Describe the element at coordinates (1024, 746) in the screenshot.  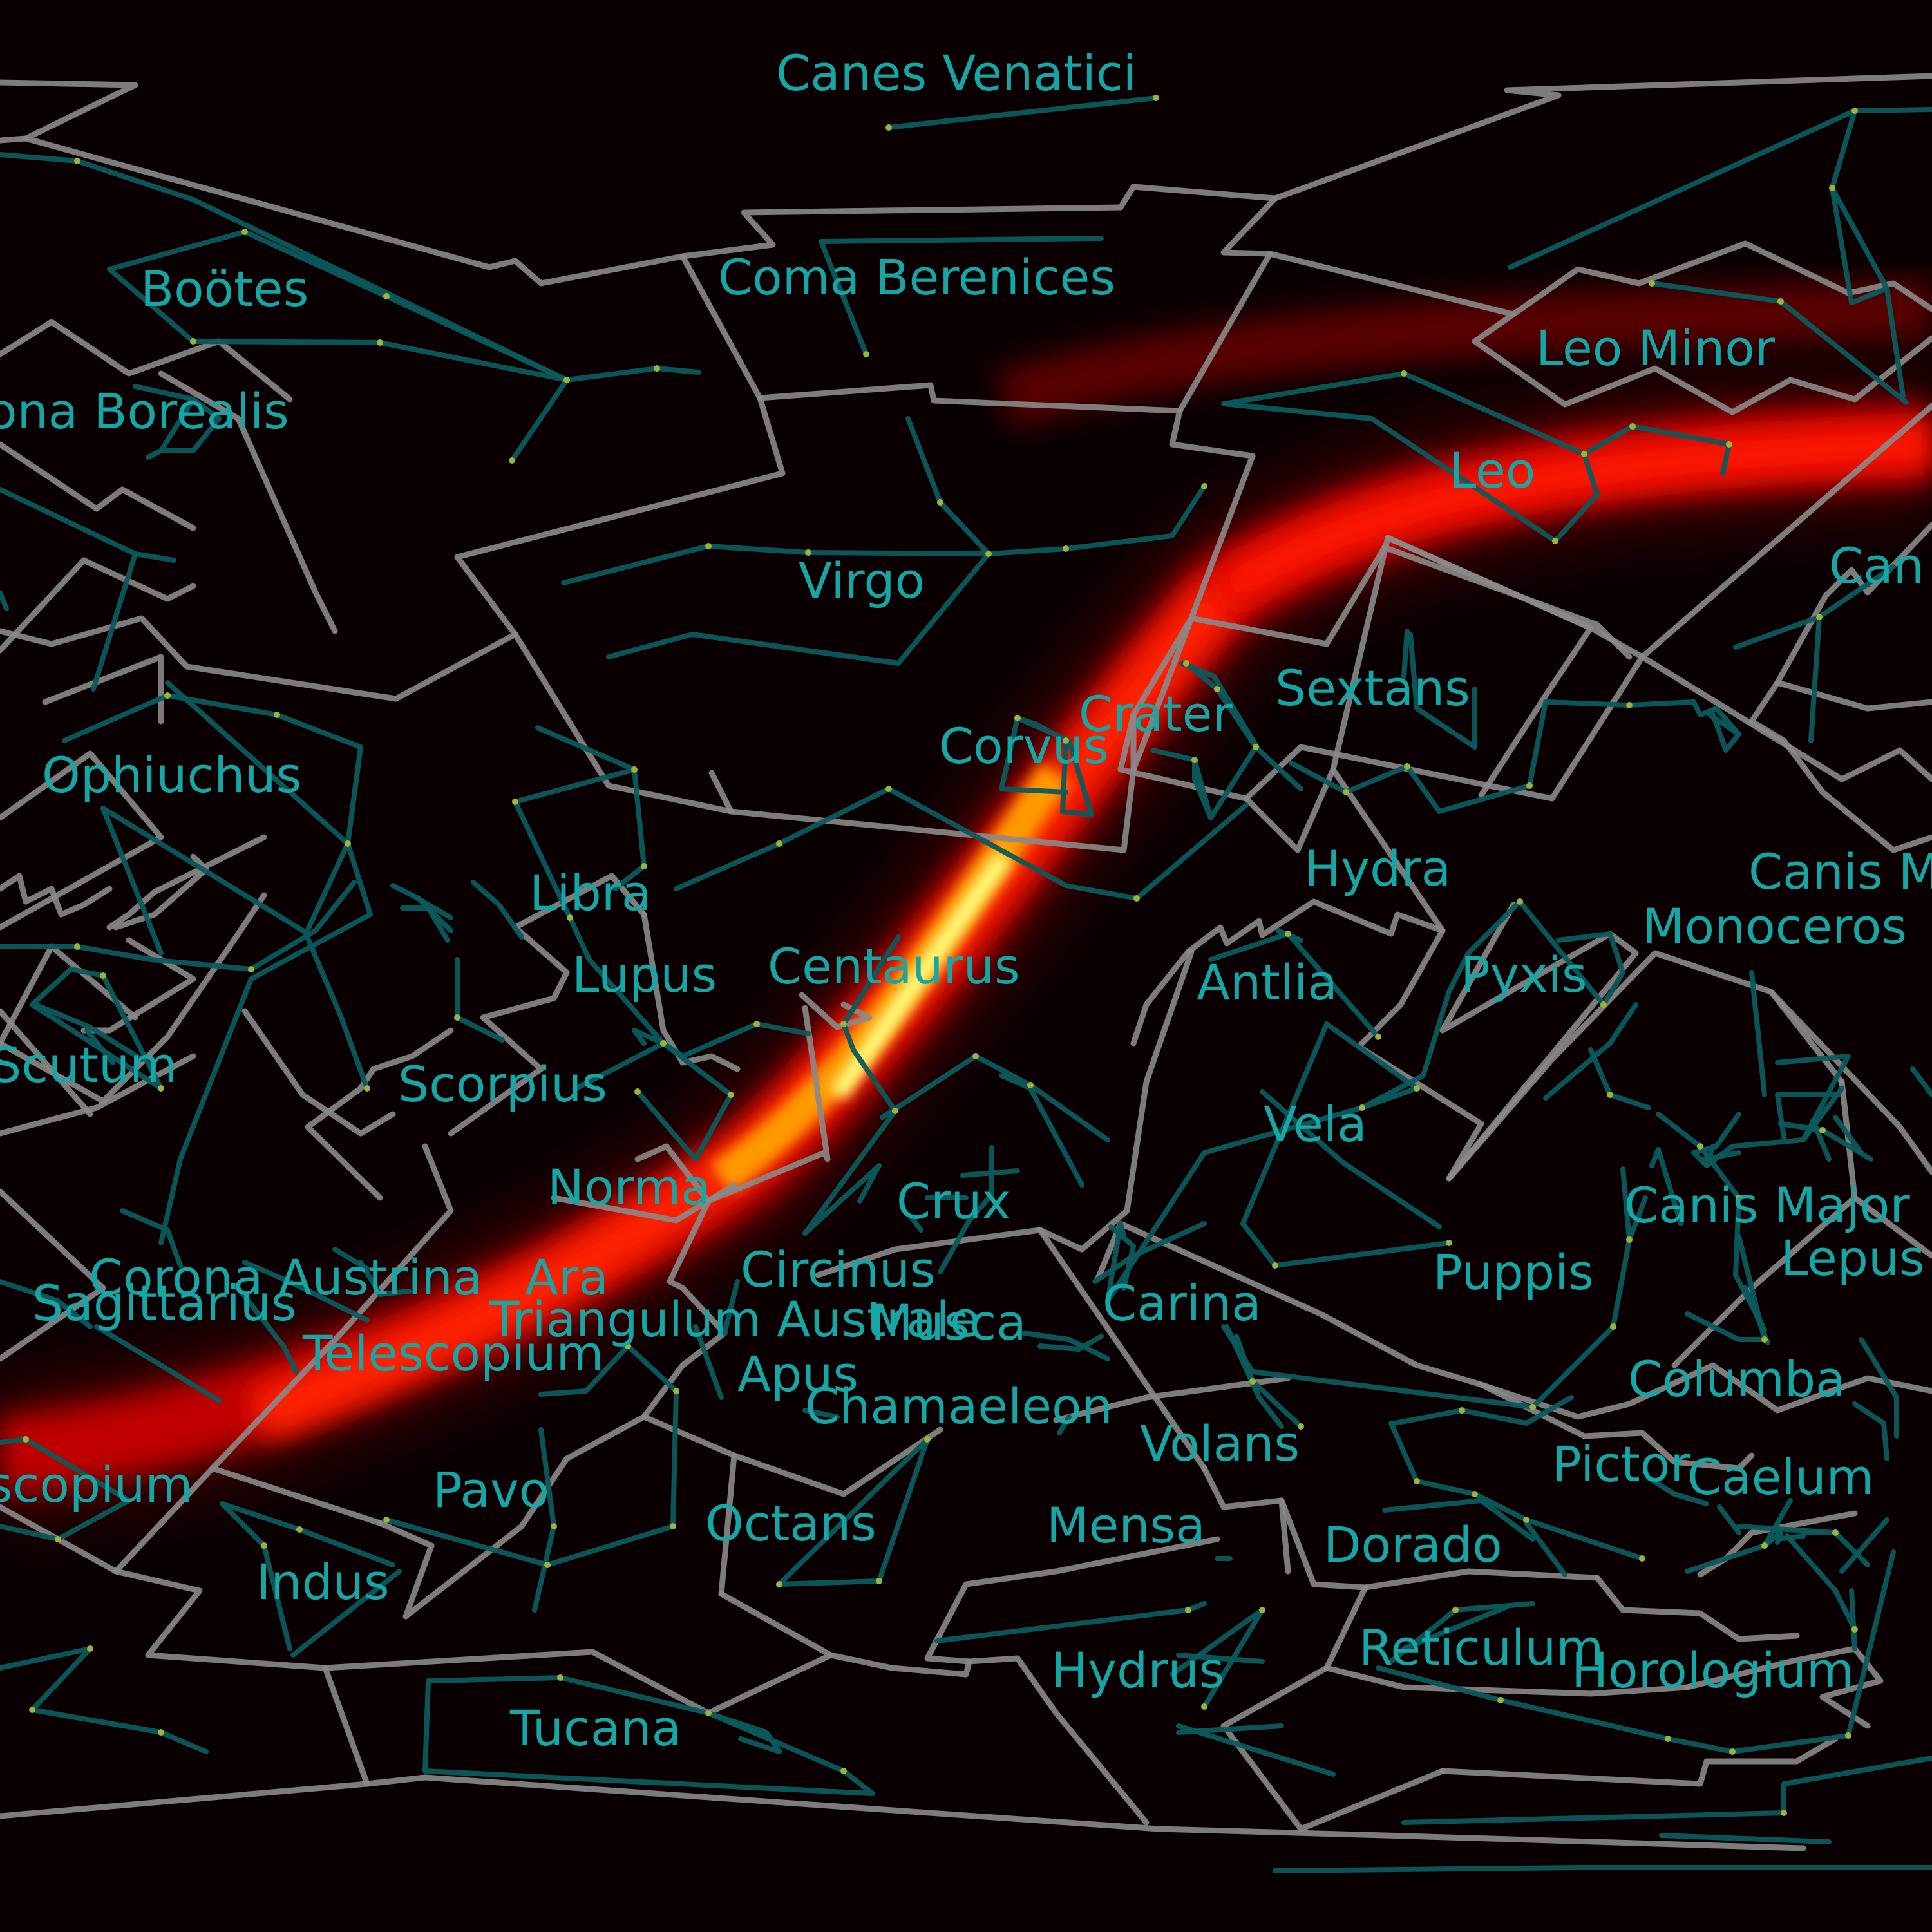
I see `label-corvus: Corvus` at that location.